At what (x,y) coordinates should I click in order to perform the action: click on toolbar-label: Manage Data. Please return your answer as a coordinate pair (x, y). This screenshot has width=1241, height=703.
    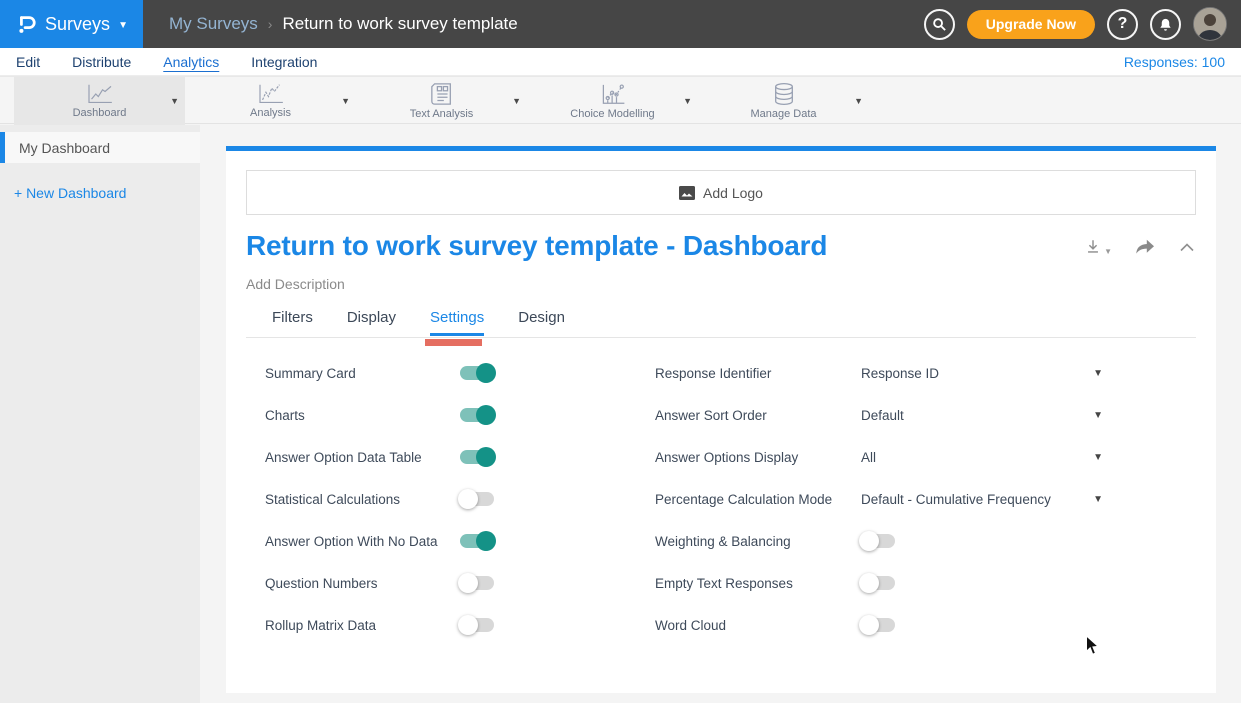
    Looking at the image, I should click on (783, 114).